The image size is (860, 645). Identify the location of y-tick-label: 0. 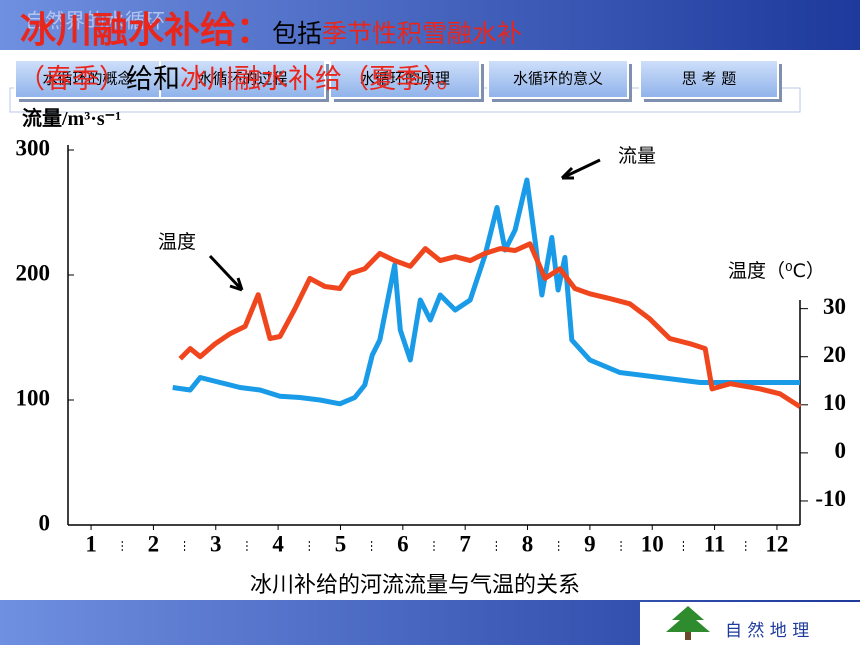
(45, 522).